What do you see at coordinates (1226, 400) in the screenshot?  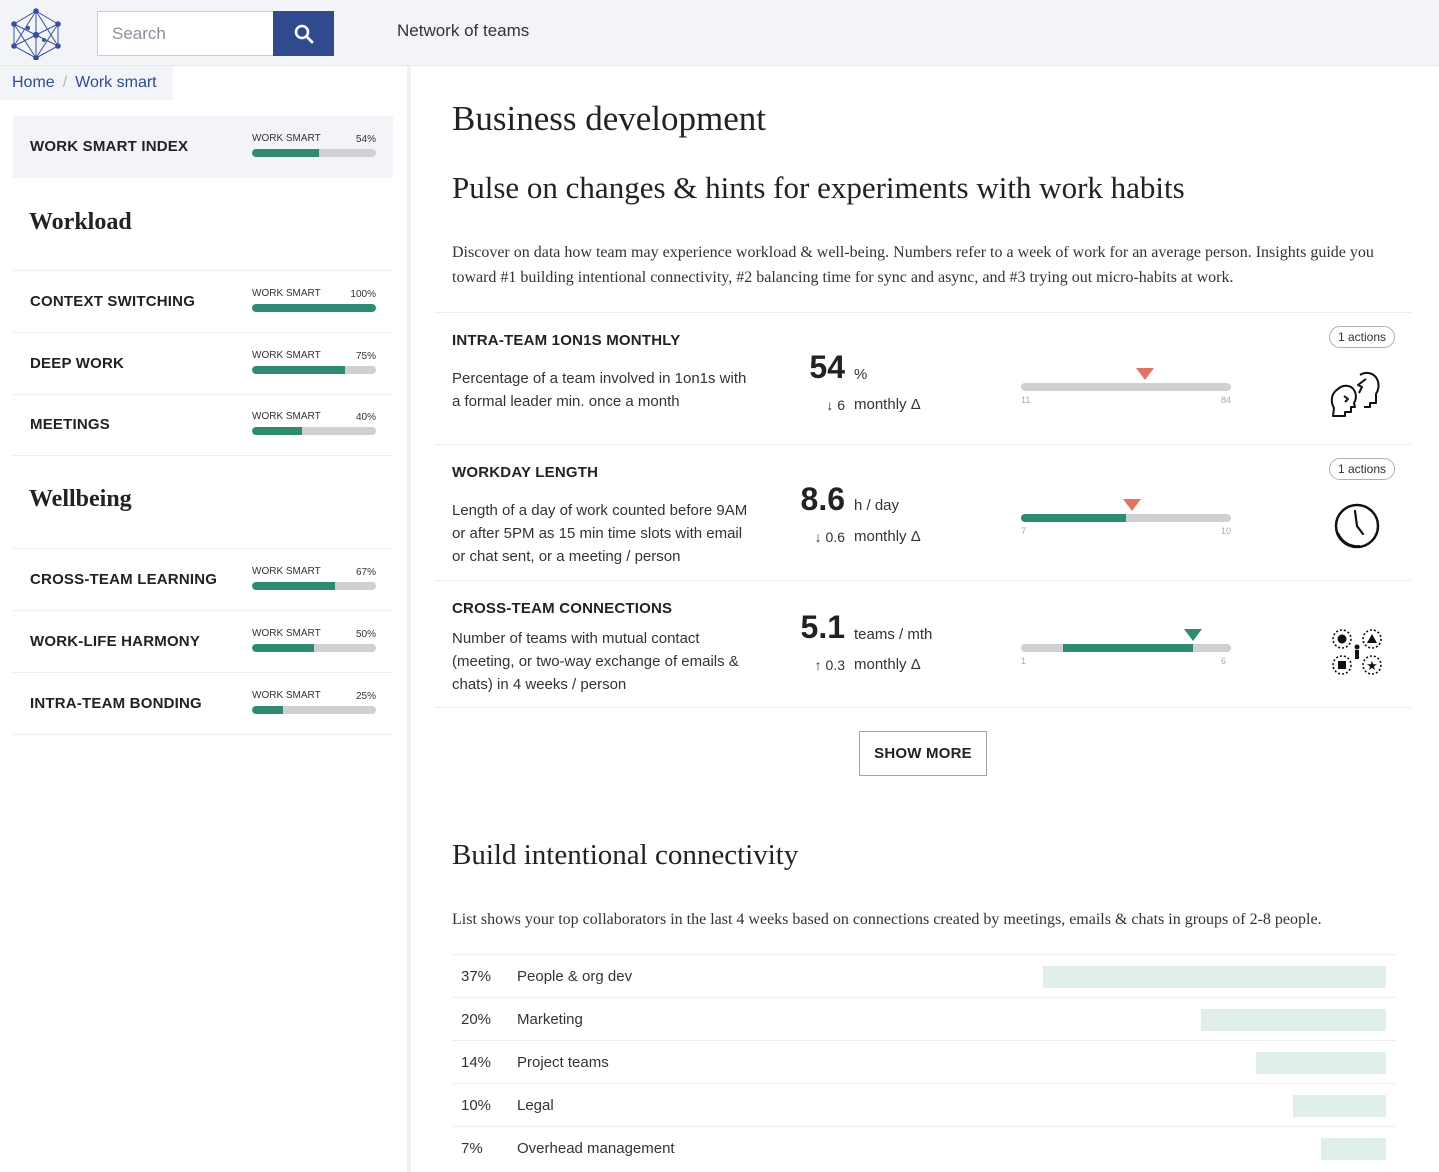 I see `range-max: 84` at bounding box center [1226, 400].